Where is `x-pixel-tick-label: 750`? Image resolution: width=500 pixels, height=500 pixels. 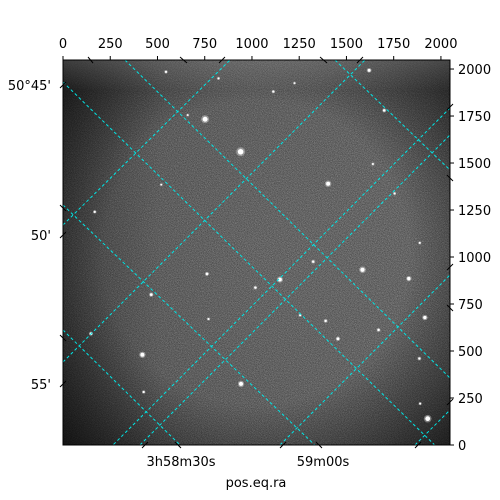
x-pixel-tick-label: 750 is located at coordinates (204, 44).